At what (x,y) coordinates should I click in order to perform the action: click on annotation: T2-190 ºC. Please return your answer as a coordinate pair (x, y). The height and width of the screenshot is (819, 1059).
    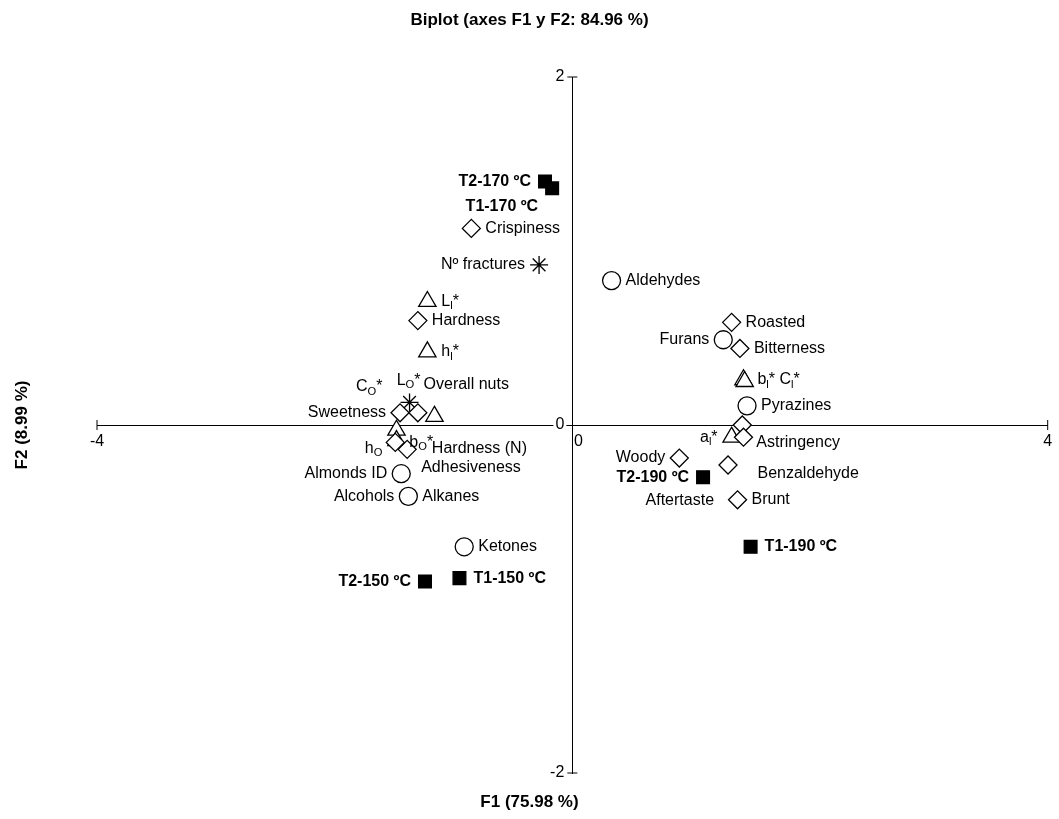
    Looking at the image, I should click on (653, 476).